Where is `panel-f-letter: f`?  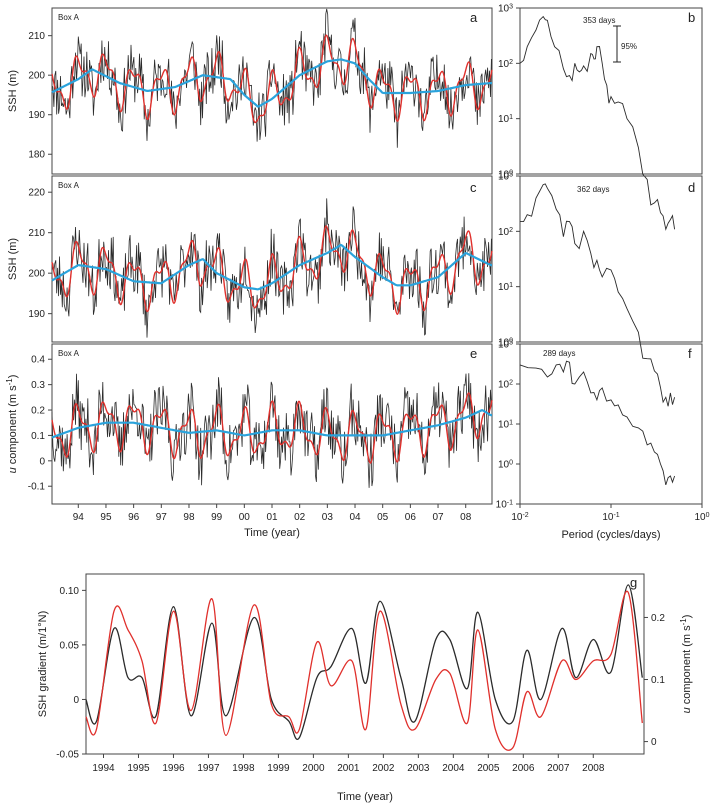 panel-f-letter: f is located at coordinates (690, 353).